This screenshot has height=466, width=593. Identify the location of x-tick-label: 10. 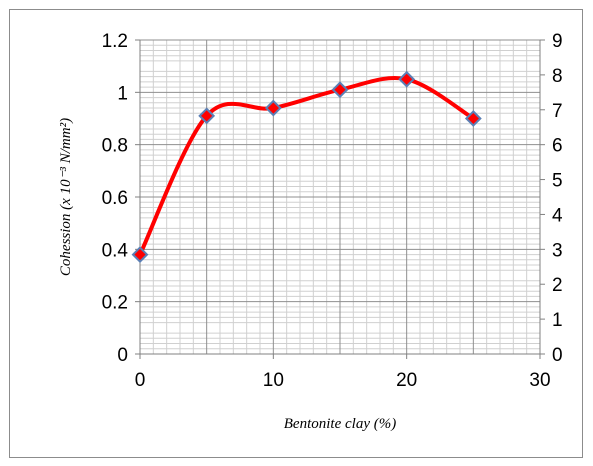
(273, 380).